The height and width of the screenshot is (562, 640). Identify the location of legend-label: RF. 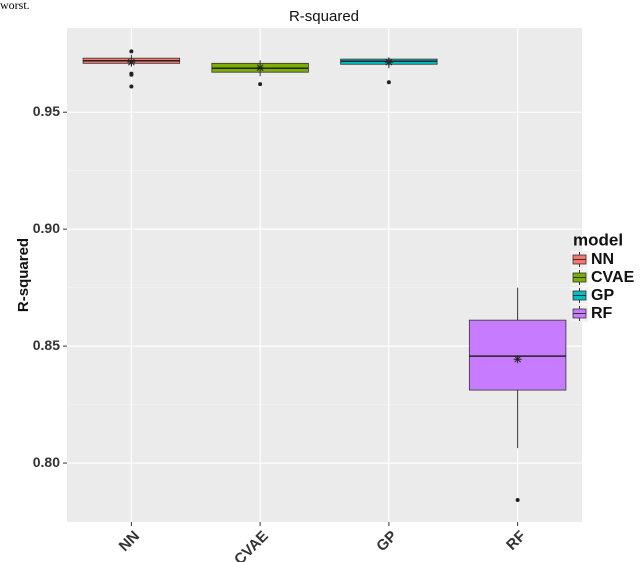
(602, 313).